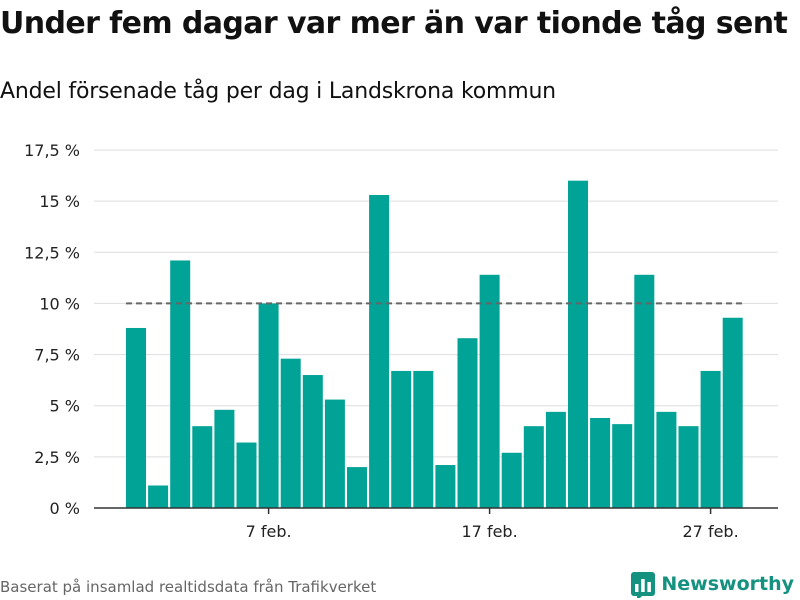 Image resolution: width=800 pixels, height=600 pixels. Describe the element at coordinates (59, 303) in the screenshot. I see `y-tick-label: 10 %` at that location.